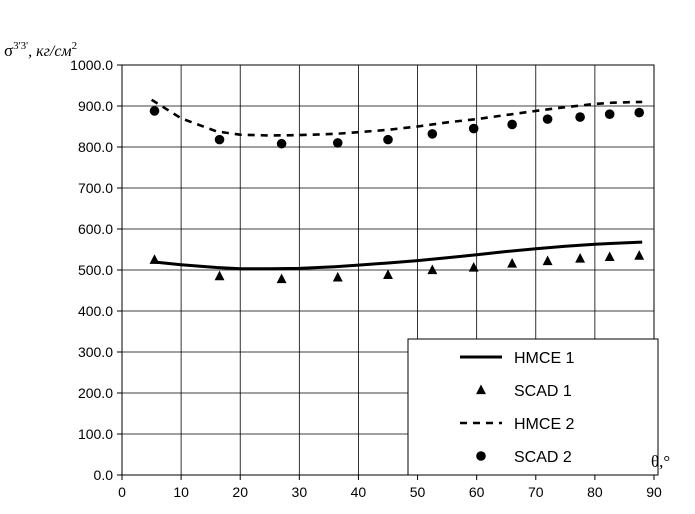  What do you see at coordinates (49, 51) in the screenshot?
I see `y-axis-units: , кг/см` at bounding box center [49, 51].